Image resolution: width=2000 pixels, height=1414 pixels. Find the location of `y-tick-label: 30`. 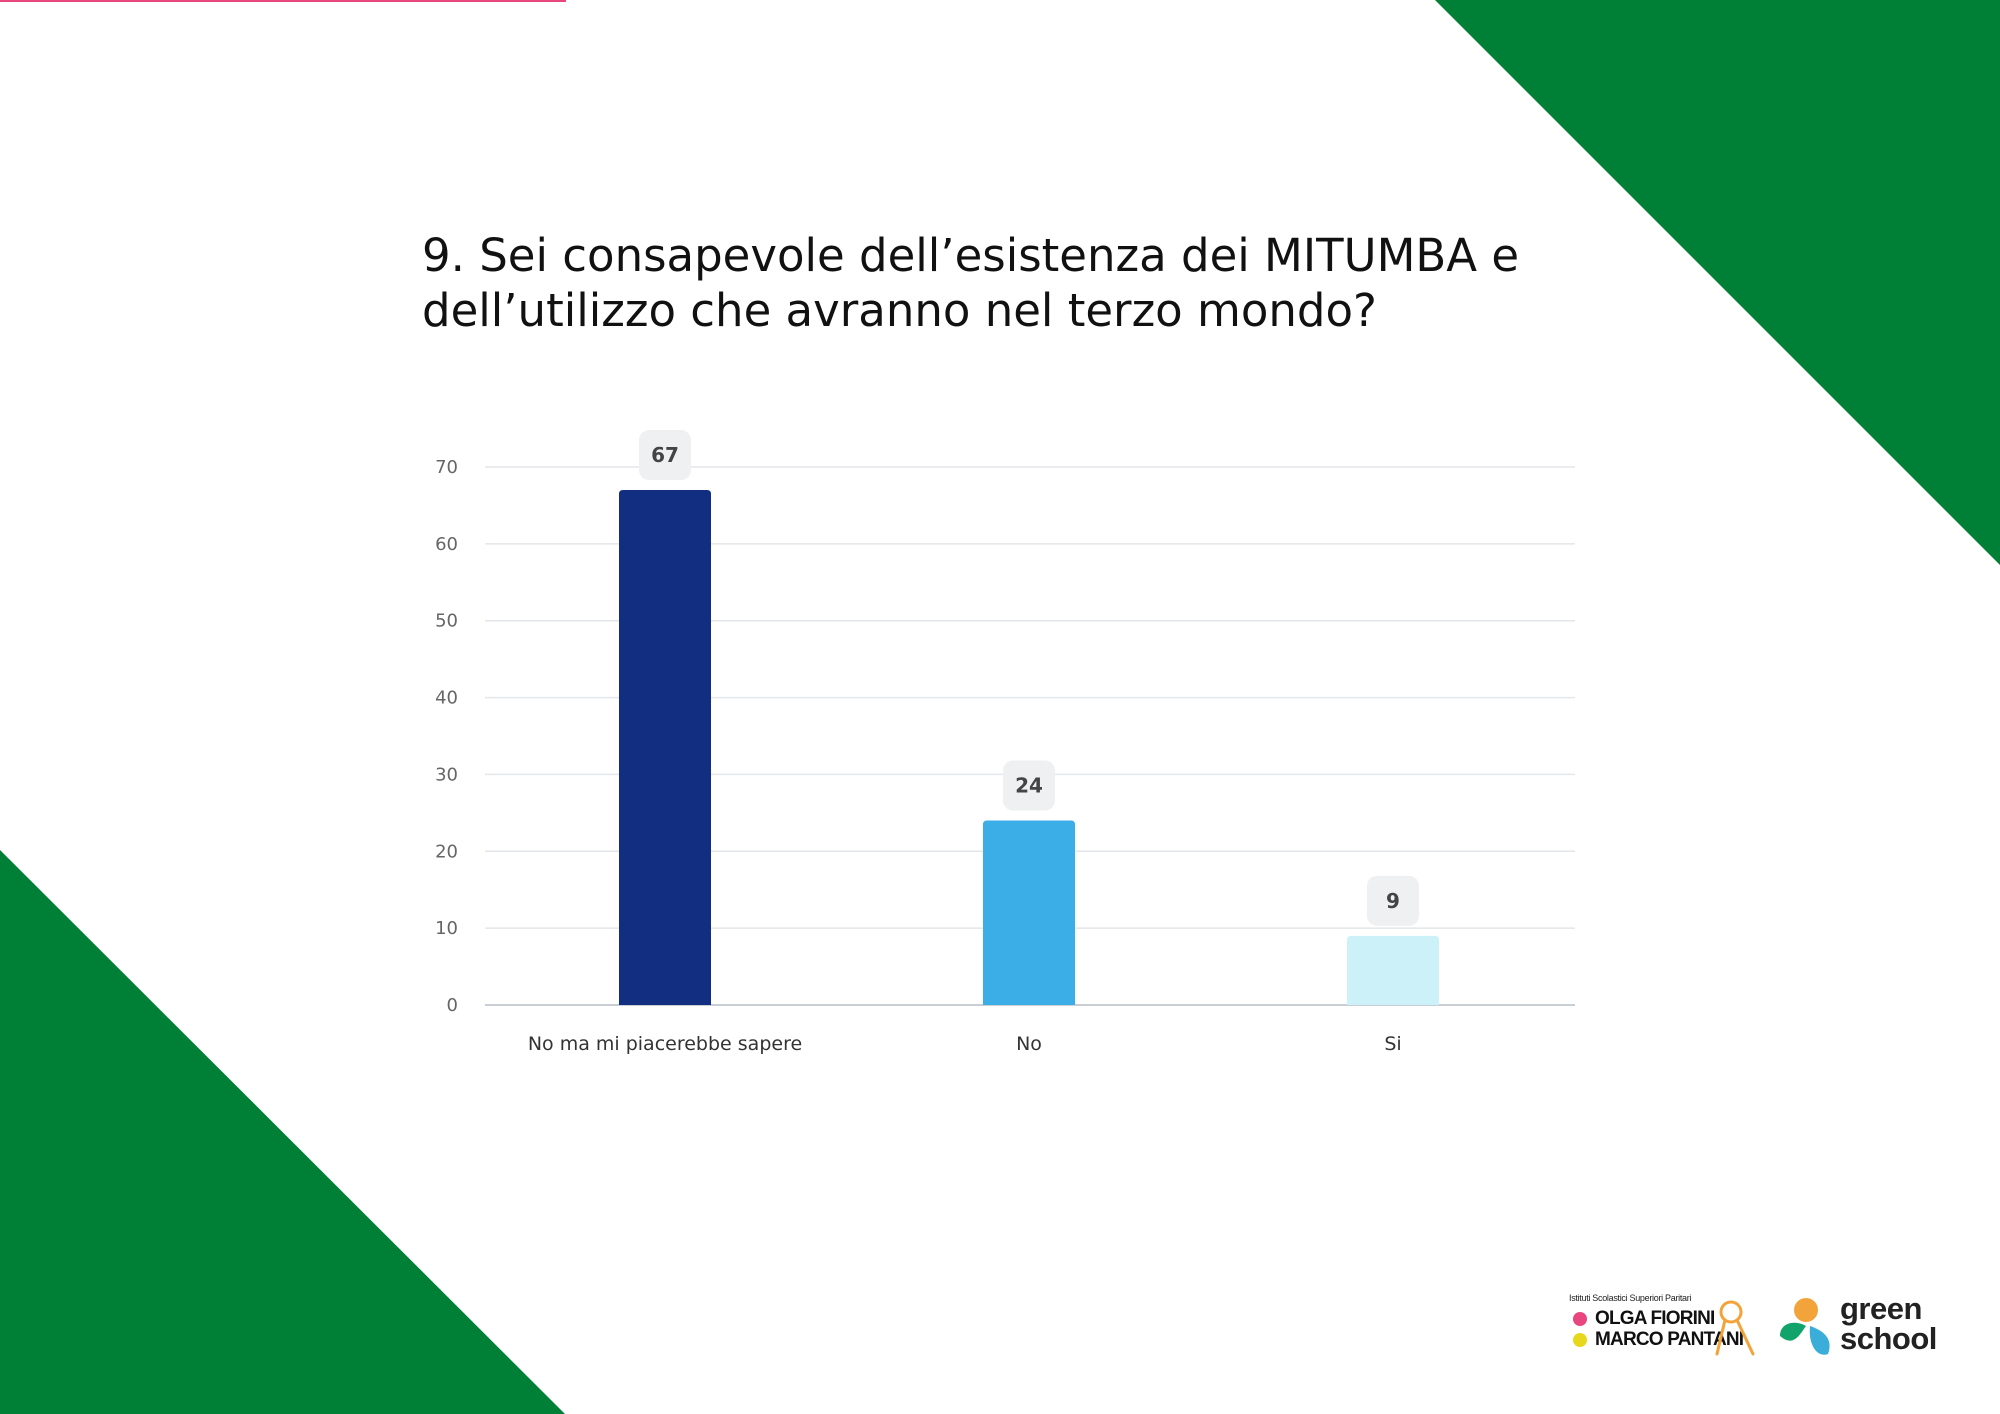

y-tick-label: 30 is located at coordinates (446, 774).